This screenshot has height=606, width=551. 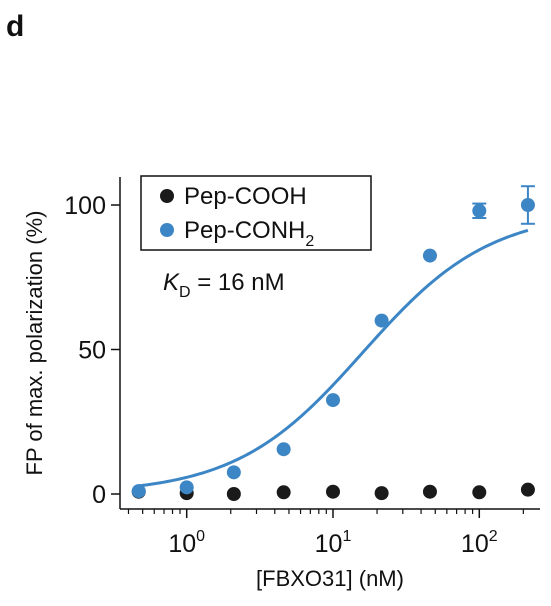 What do you see at coordinates (245, 196) in the screenshot?
I see `legend-label-pep-cooh: Pep-COOH` at bounding box center [245, 196].